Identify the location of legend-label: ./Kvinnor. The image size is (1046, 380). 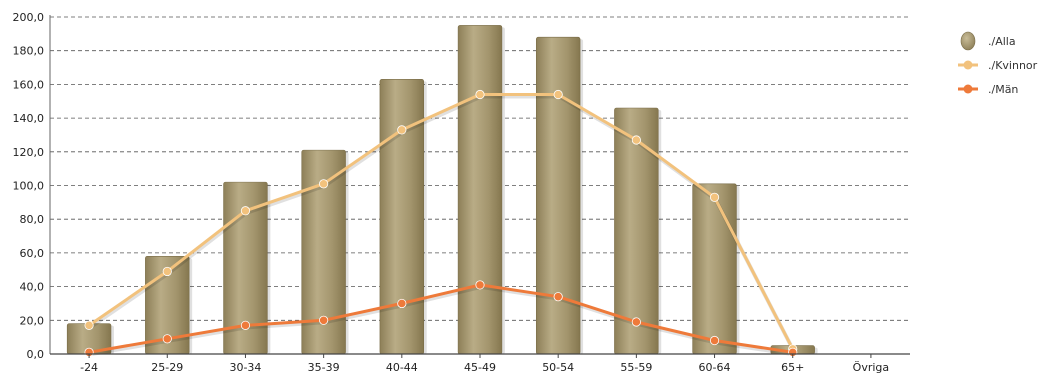
(1013, 65).